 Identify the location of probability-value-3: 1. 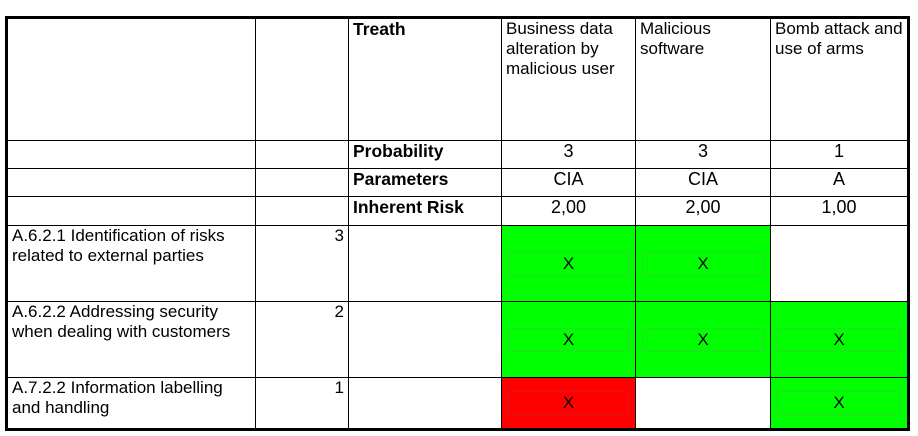
(839, 154).